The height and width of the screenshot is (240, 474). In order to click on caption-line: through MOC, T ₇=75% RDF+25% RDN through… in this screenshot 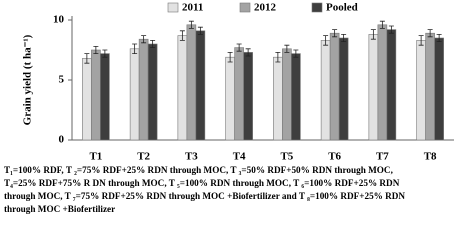, I will do `click(204, 196)`.